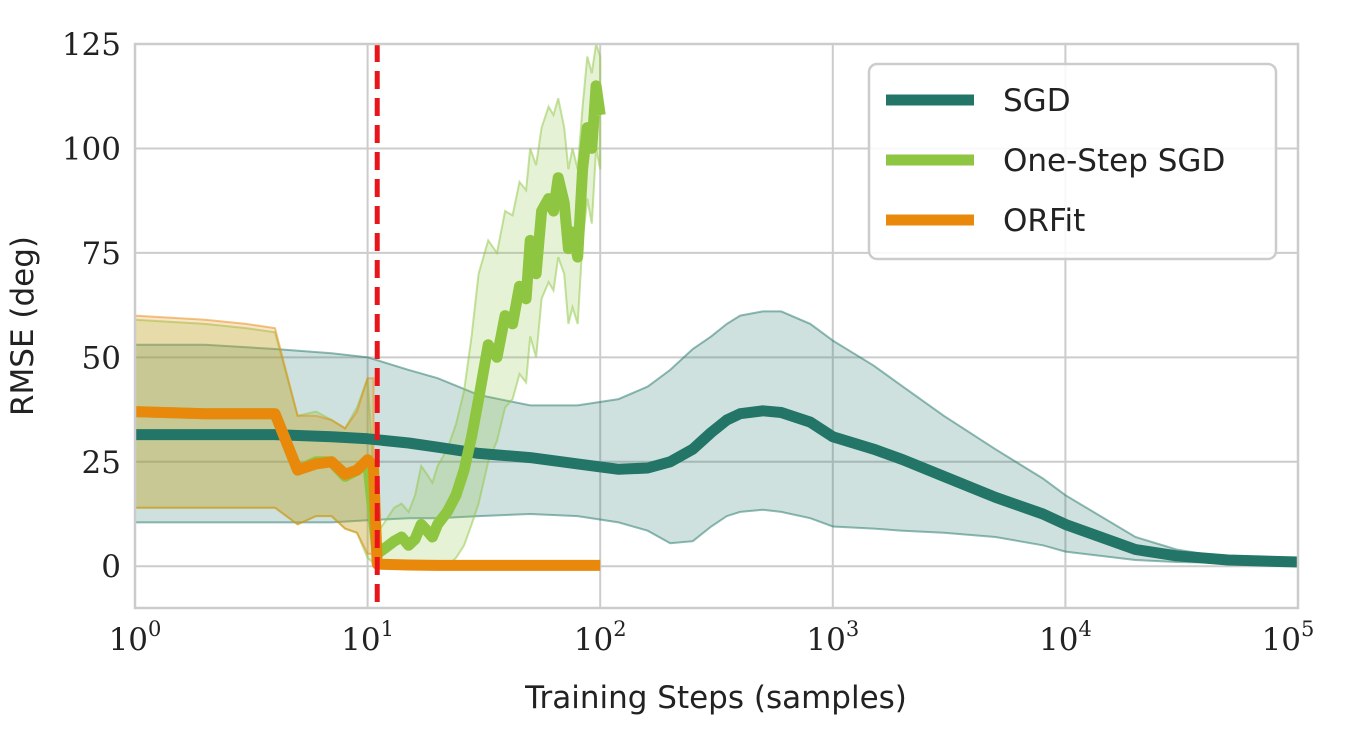  I want to click on x-tick-label: 10⁵, so click(1288, 637).